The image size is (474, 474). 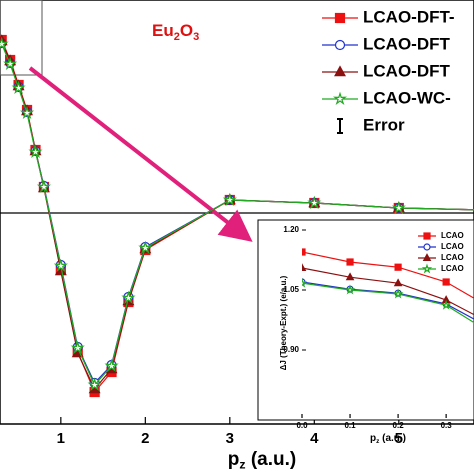 I want to click on x-tick-label: 5, so click(x=399, y=438).